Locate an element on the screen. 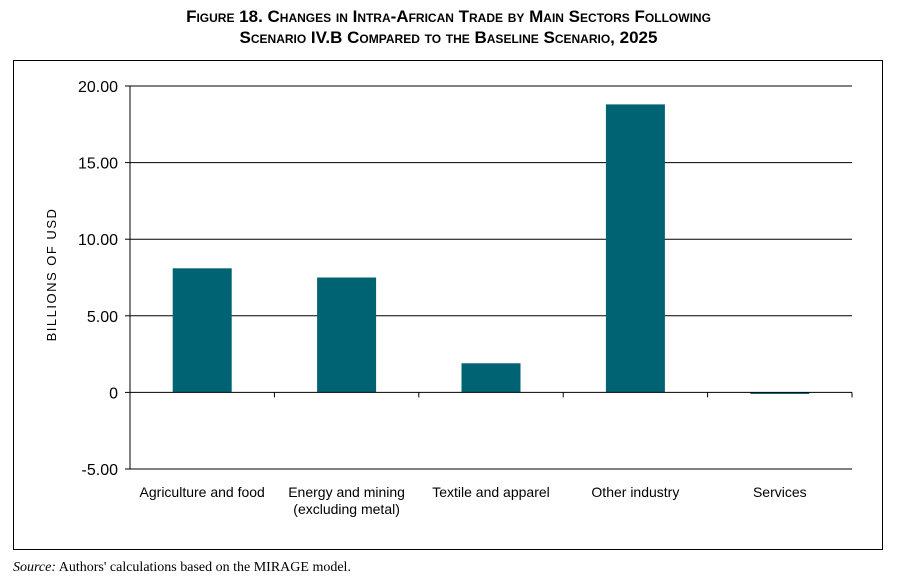 The image size is (897, 585). category-label: Textile and apparel is located at coordinates (491, 492).